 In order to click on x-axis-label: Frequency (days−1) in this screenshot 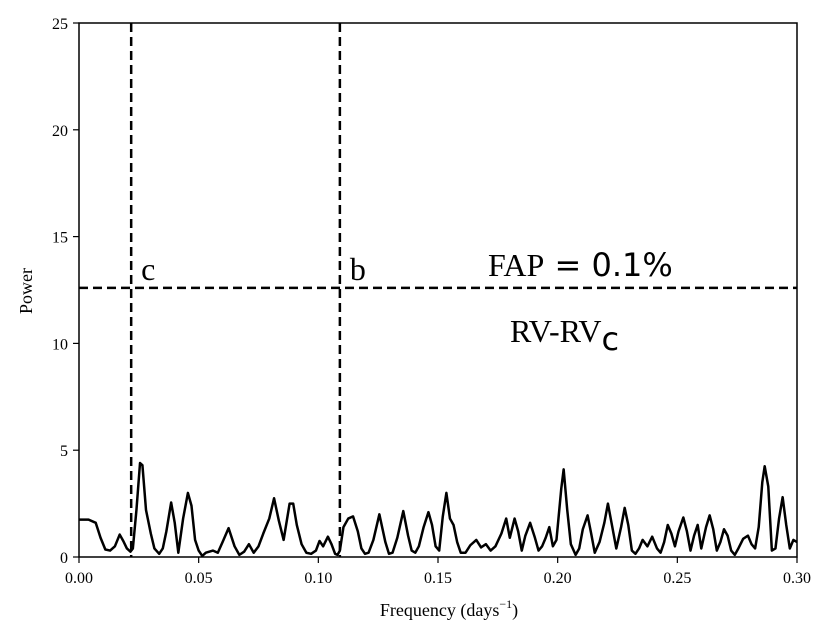, I will do `click(449, 609)`.